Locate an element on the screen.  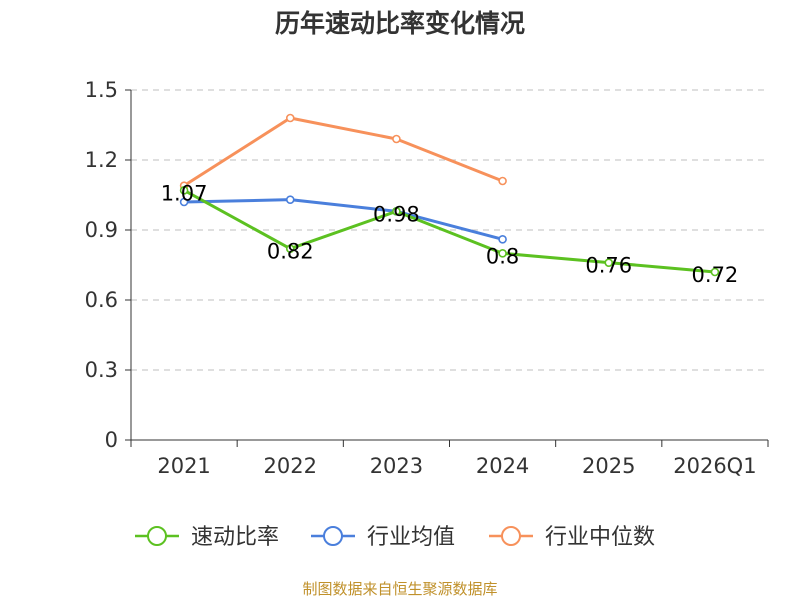
source-note: 制图数据来自恒生聚源数据库 is located at coordinates (399, 589).